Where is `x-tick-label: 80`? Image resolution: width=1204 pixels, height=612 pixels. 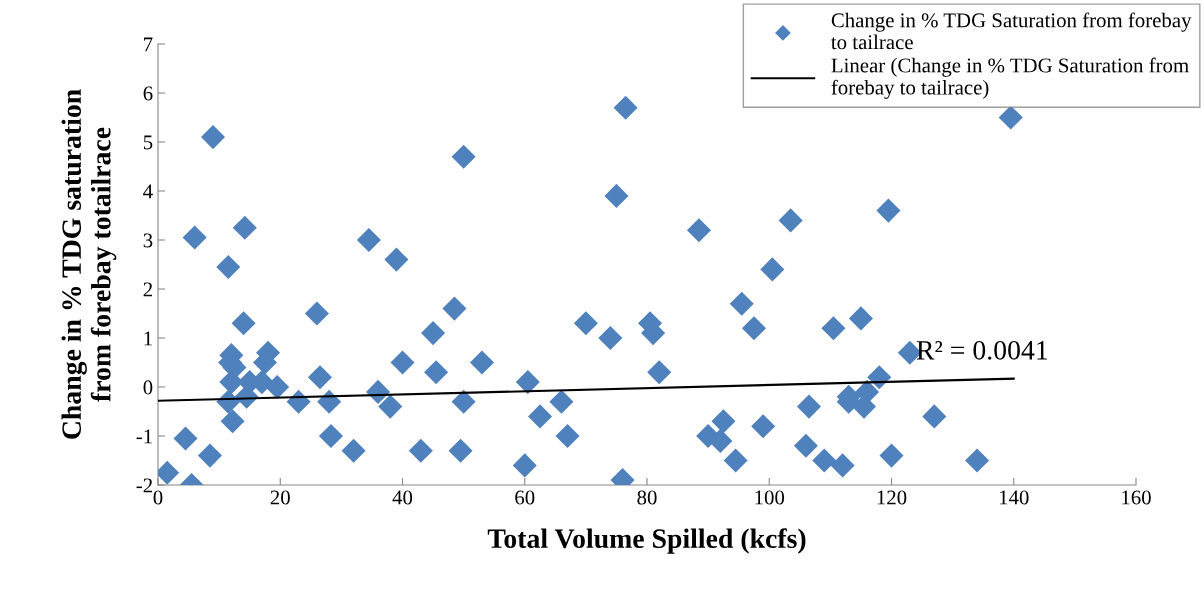 x-tick-label: 80 is located at coordinates (647, 497).